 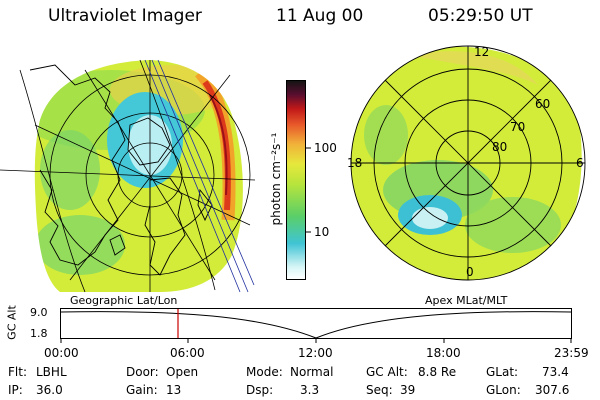 I want to click on gcalt-label: GC Alt:, so click(x=387, y=372).